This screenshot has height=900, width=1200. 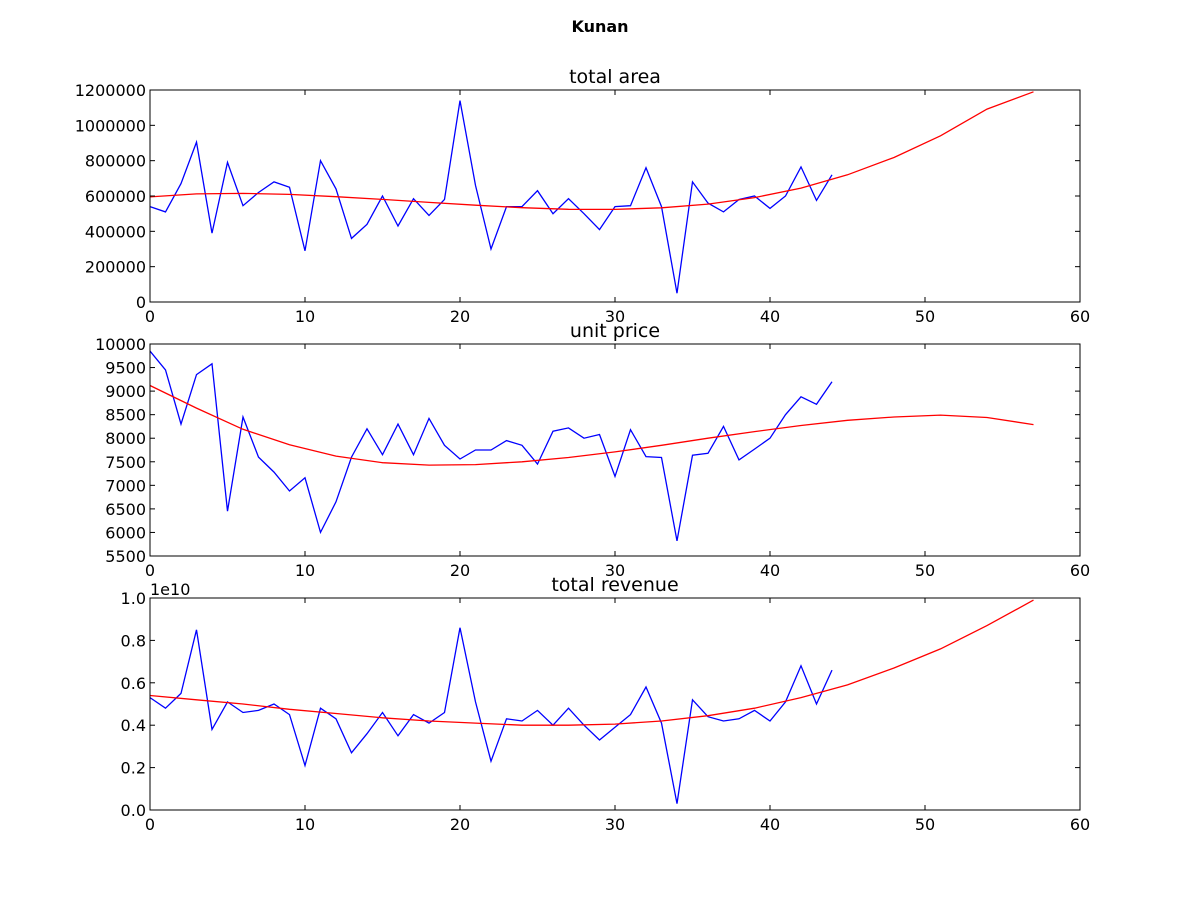 I want to click on chart-2-ytick-label-0: 0.0, so click(x=133, y=810).